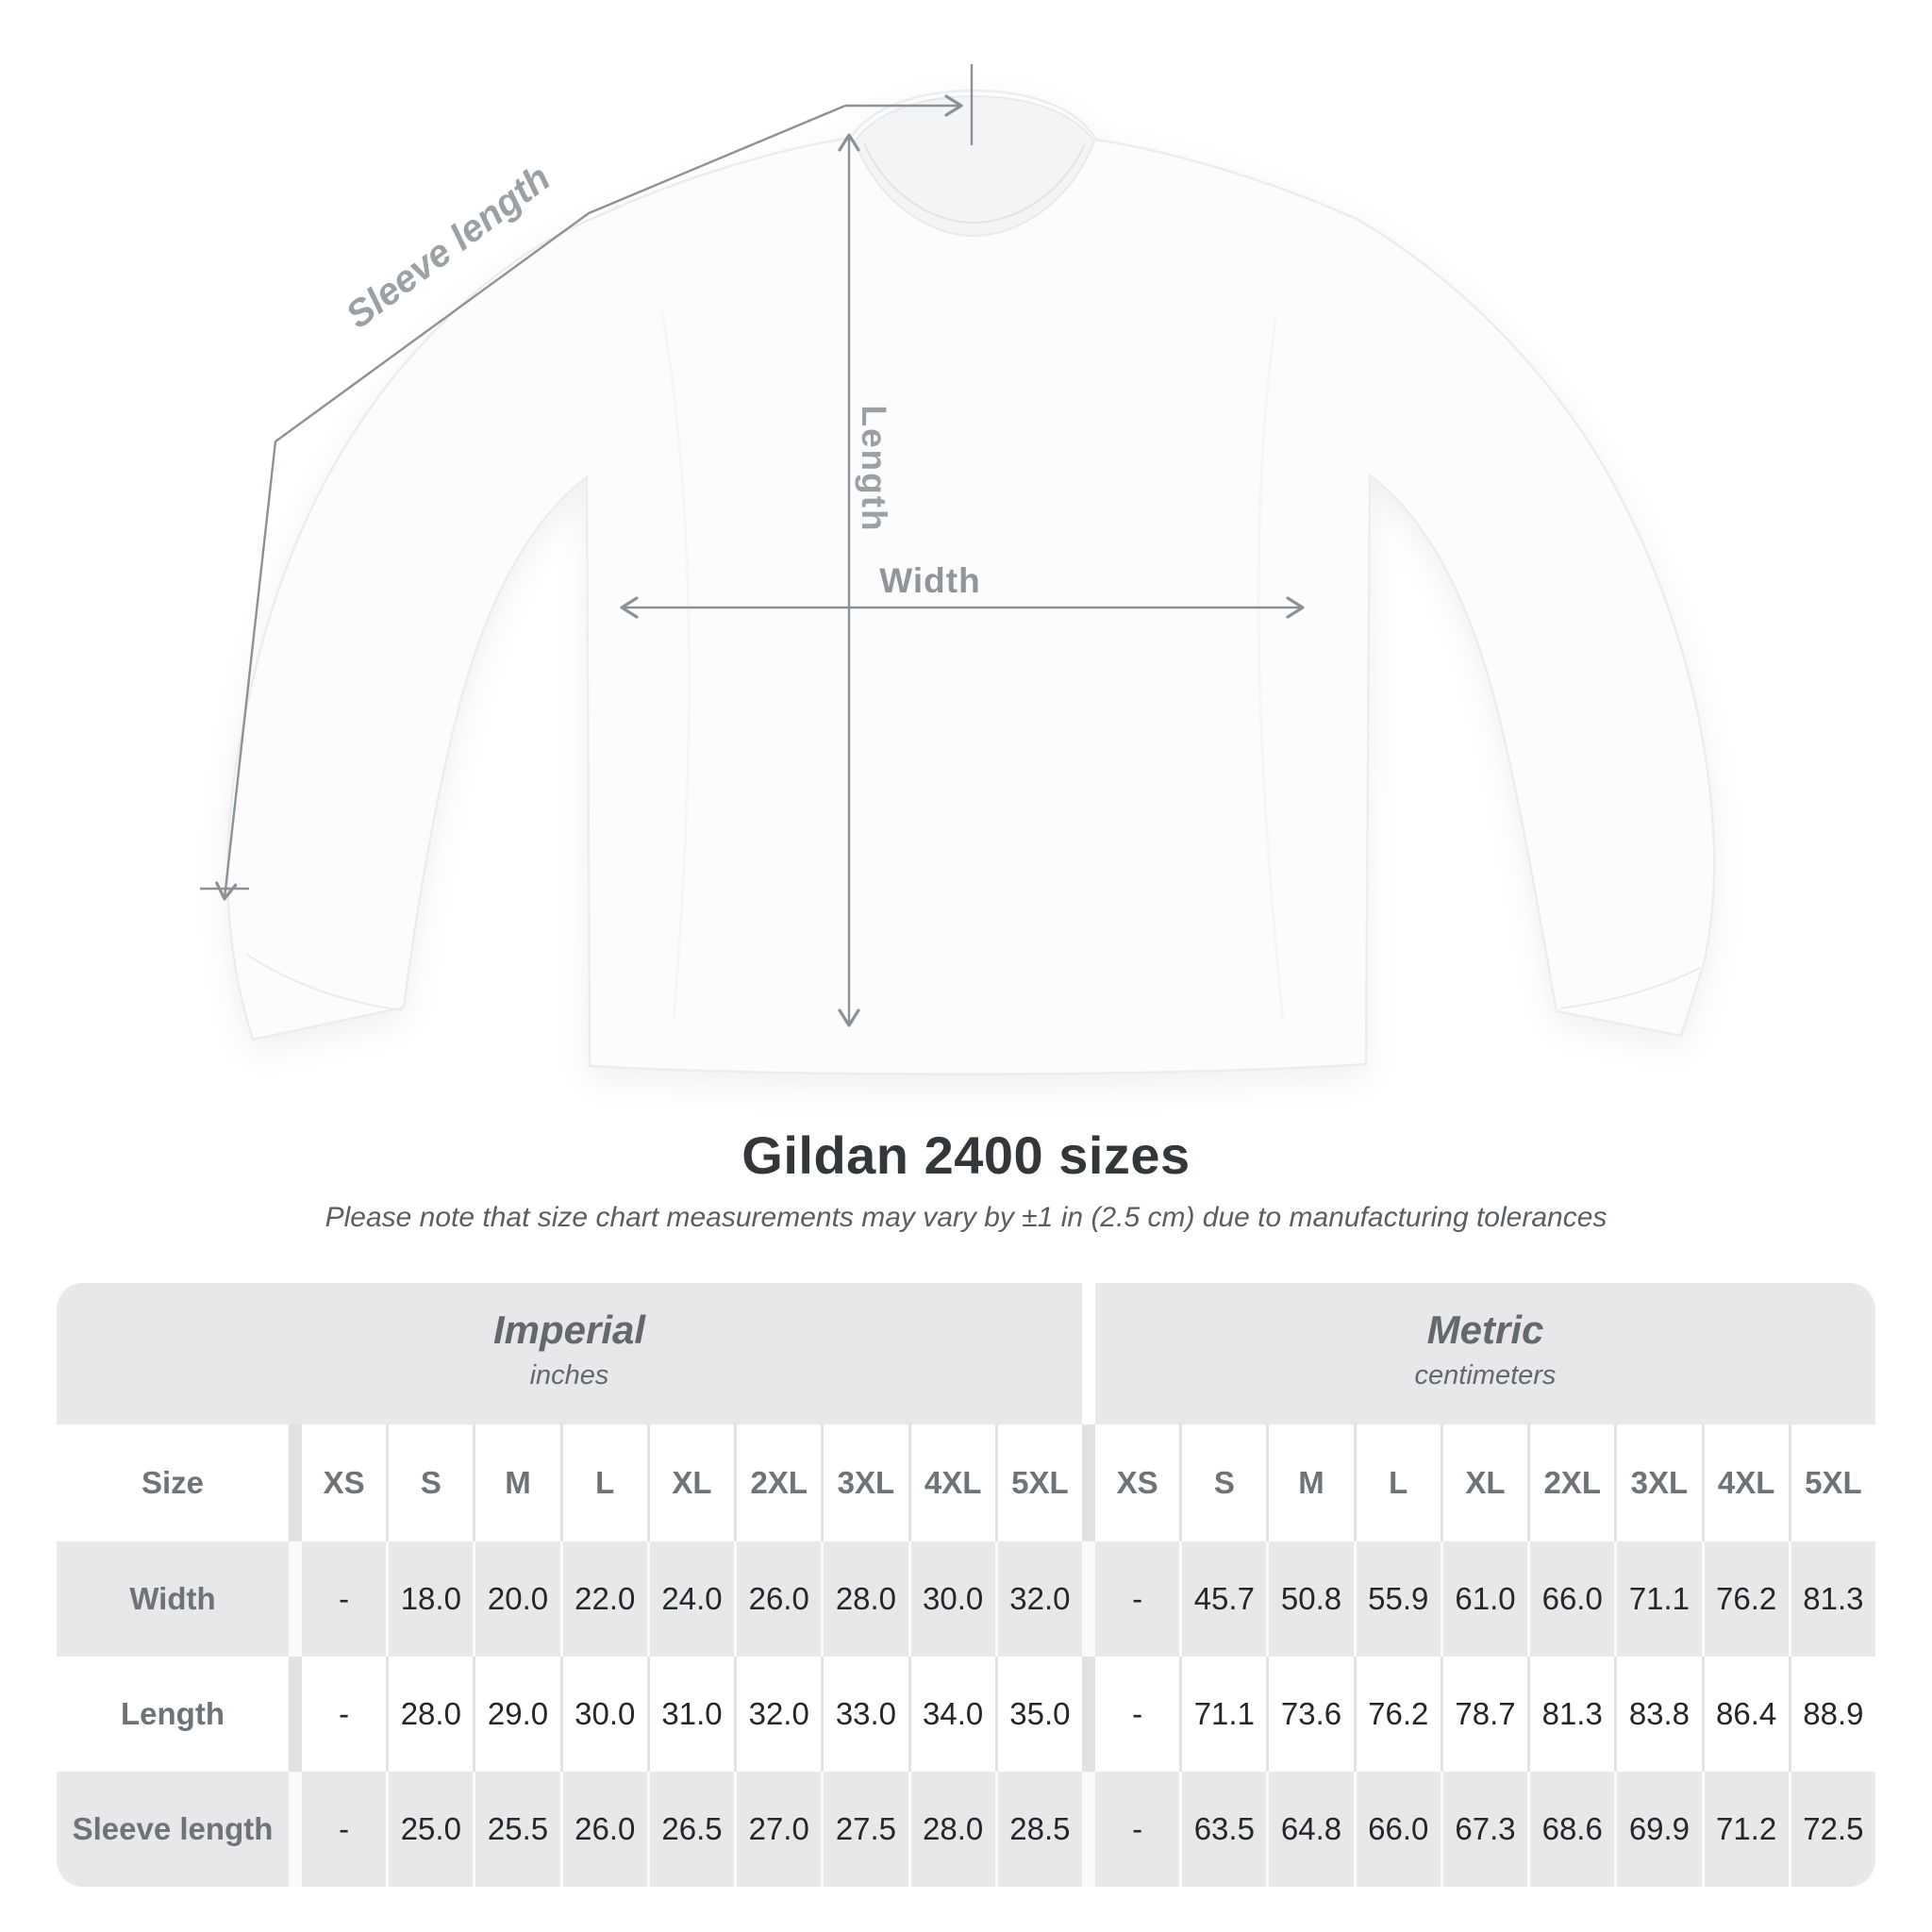 The height and width of the screenshot is (1932, 1932). What do you see at coordinates (1572, 1829) in the screenshot?
I see `table-cell: 68.6` at bounding box center [1572, 1829].